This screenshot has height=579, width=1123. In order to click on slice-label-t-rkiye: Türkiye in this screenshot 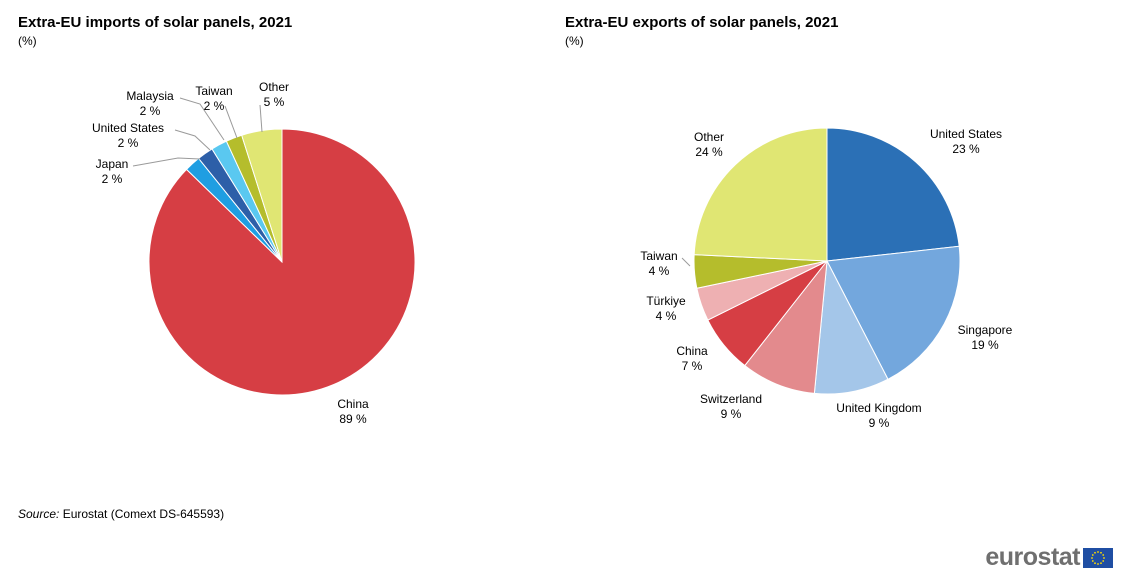, I will do `click(666, 301)`.